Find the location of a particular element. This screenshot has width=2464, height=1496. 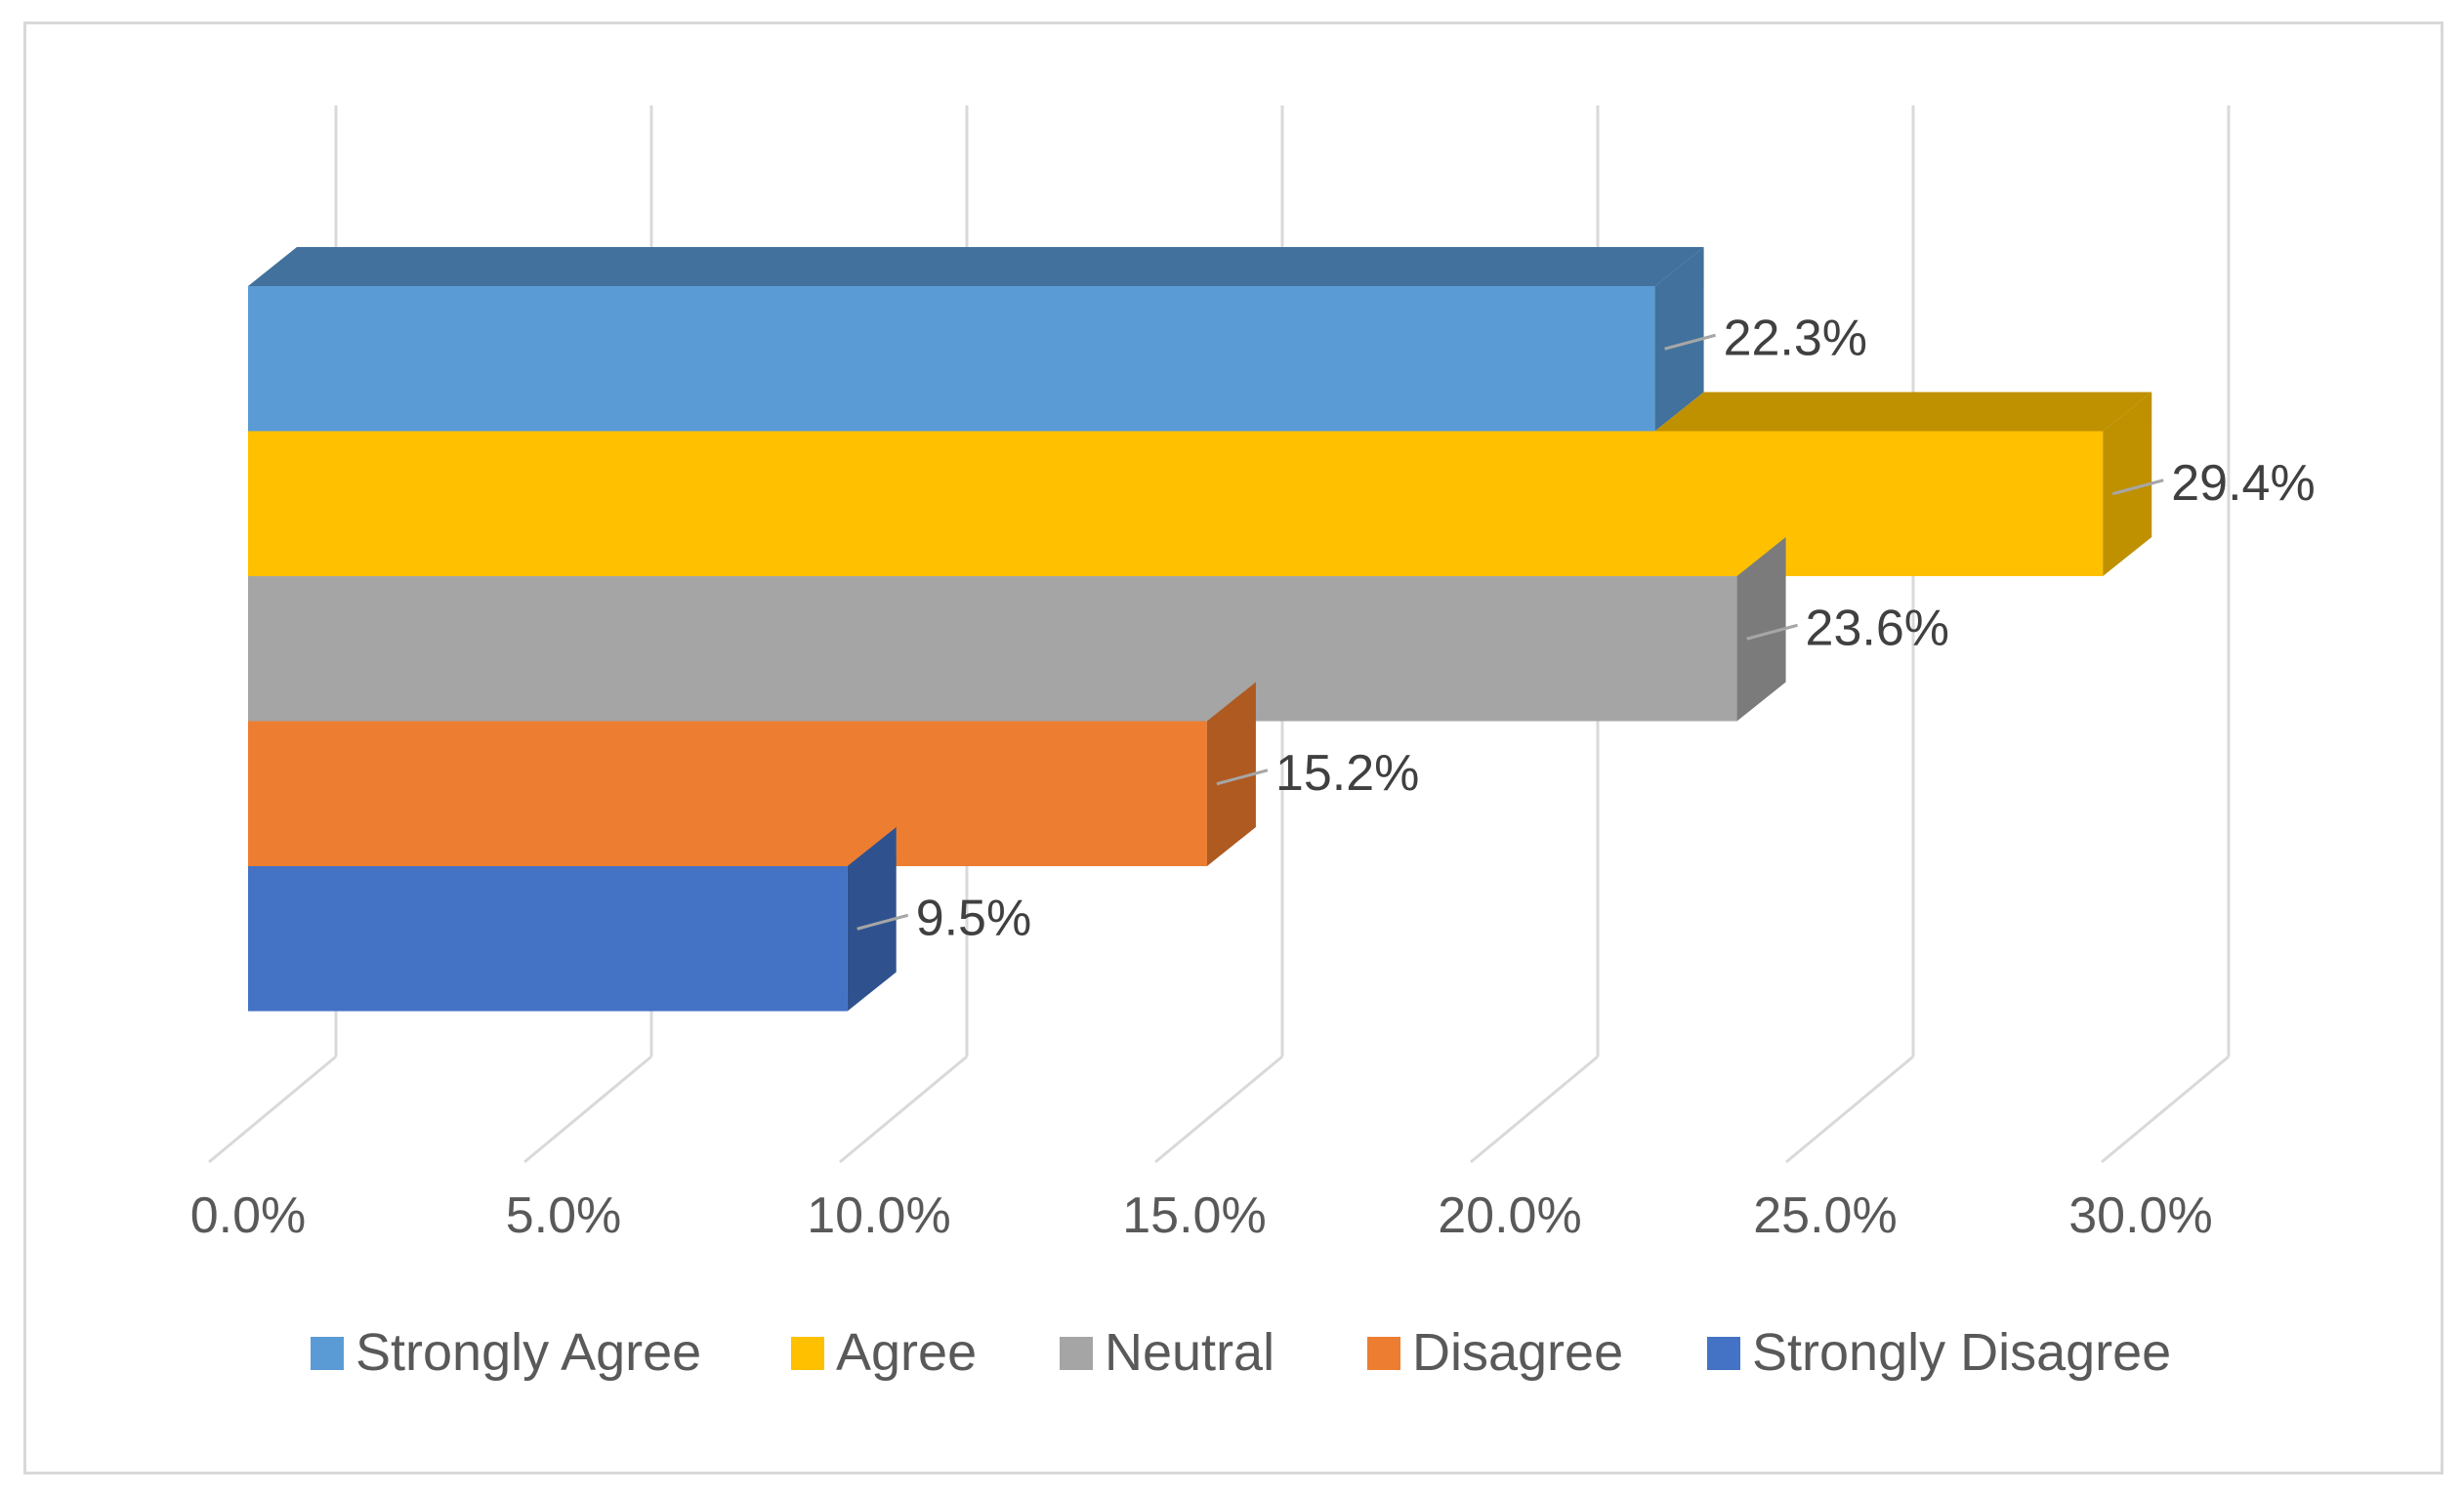

legend-label: Disagree is located at coordinates (1518, 1353).